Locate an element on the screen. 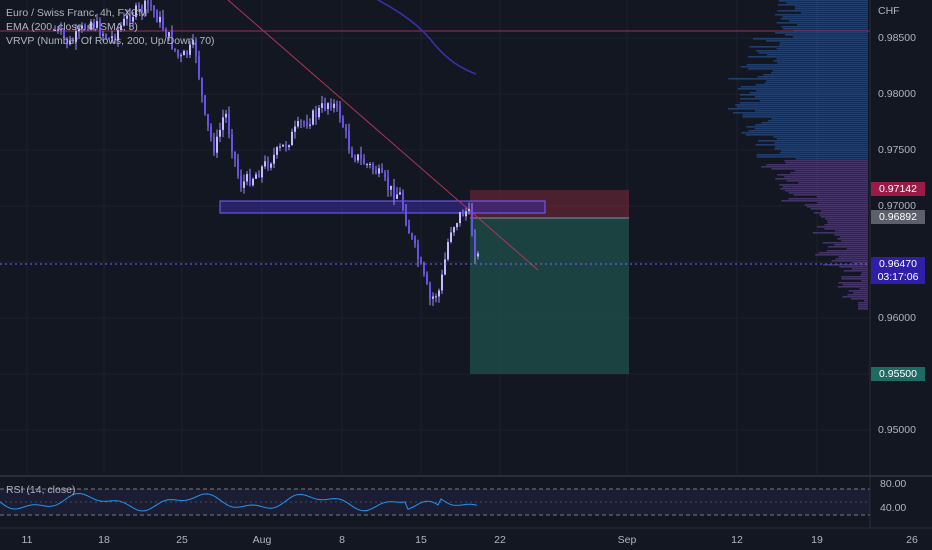 Image resolution: width=932 pixels, height=550 pixels. ema-legend: EMA (200, close, 0, SMA, 5) is located at coordinates (72, 27).